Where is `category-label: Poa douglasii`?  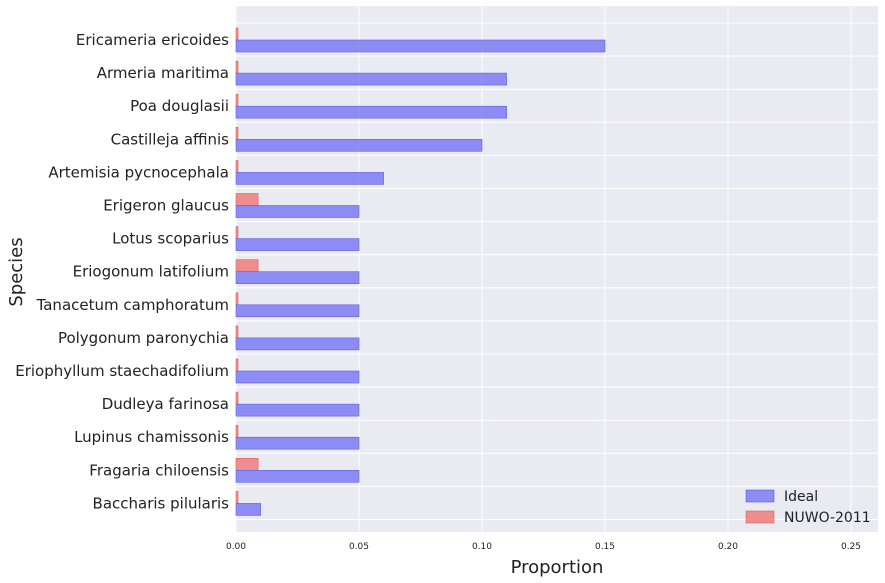 category-label: Poa douglasii is located at coordinates (179, 106).